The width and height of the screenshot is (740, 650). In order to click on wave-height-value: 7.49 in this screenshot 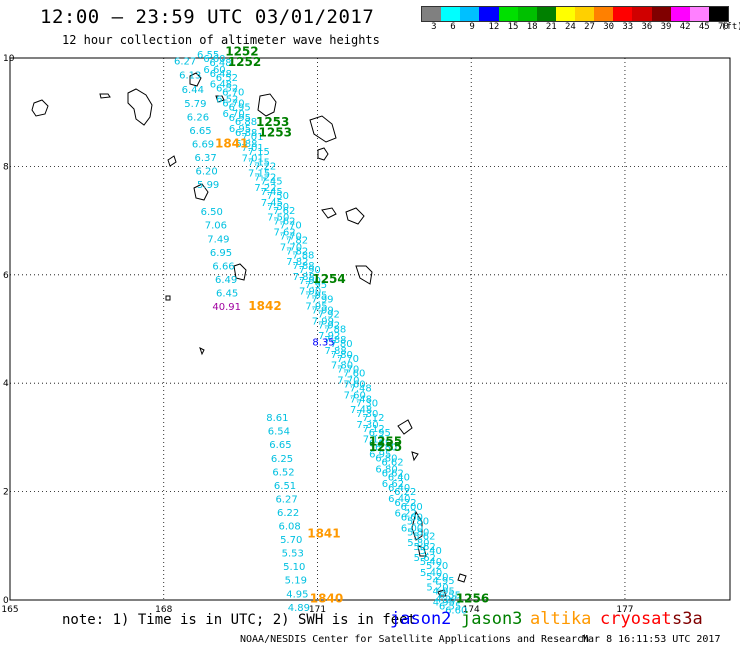, I will do `click(218, 239)`.